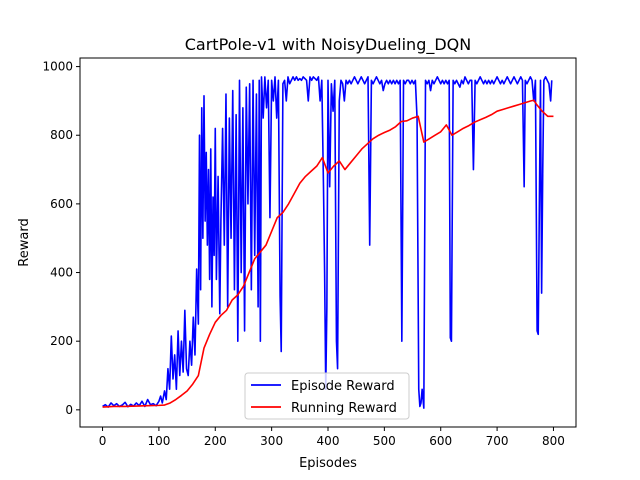  What do you see at coordinates (61, 204) in the screenshot?
I see `y-tick-label: 600` at bounding box center [61, 204].